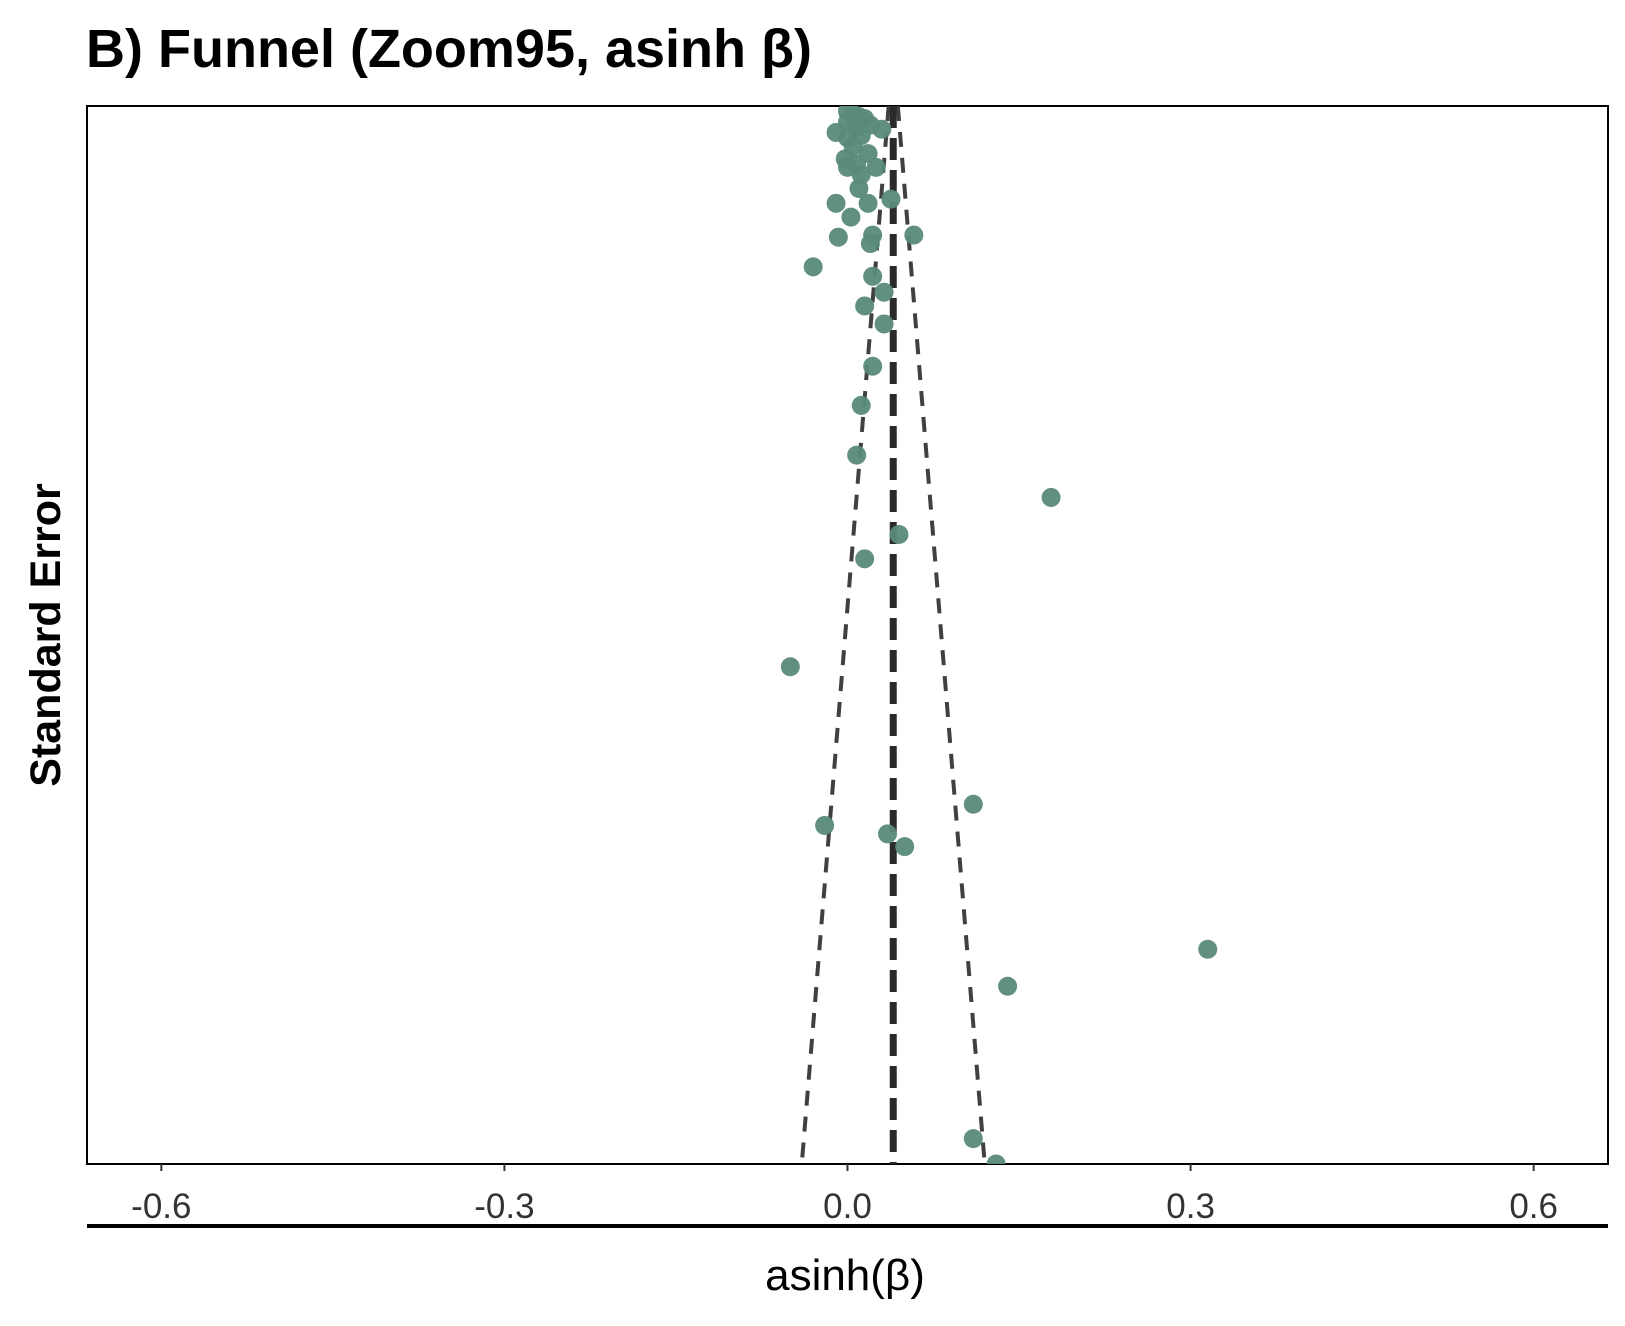  What do you see at coordinates (1533, 1206) in the screenshot?
I see `x-tick-label: 0.6` at bounding box center [1533, 1206].